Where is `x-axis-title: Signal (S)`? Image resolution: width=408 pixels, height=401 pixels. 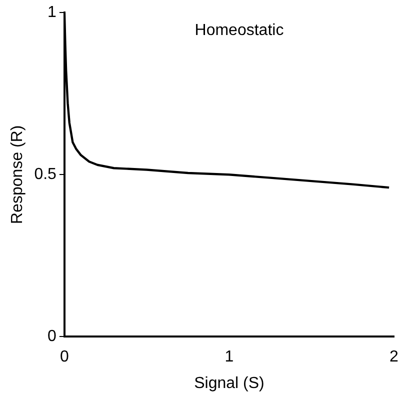 x-axis-title: Signal (S) is located at coordinates (229, 383).